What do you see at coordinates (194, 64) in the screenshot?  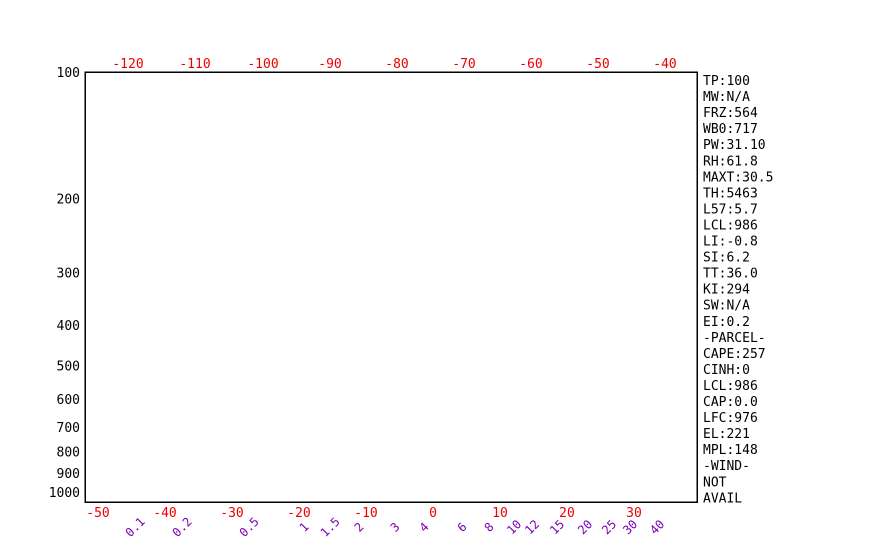 I see `top-temp-tick-label: -110` at bounding box center [194, 64].